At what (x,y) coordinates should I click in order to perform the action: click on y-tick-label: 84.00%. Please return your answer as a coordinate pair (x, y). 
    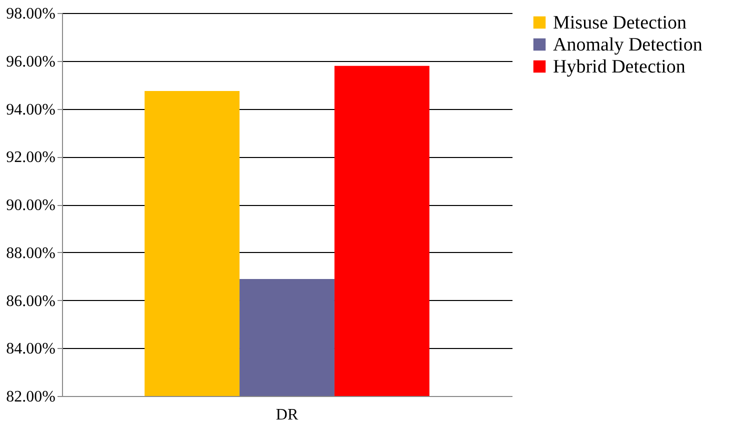
    Looking at the image, I should click on (31, 349).